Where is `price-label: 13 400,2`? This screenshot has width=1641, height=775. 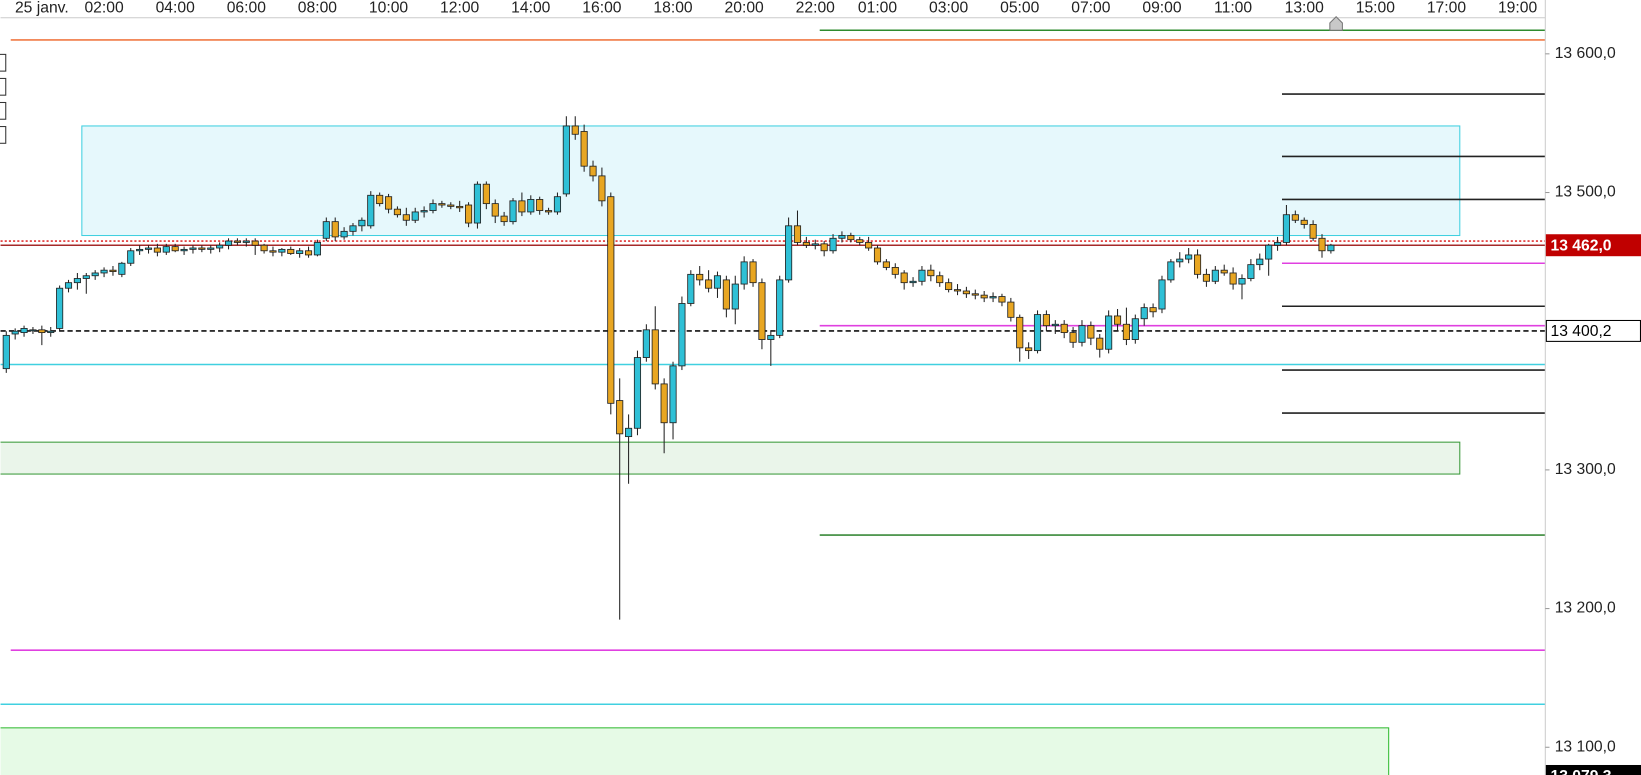
price-label: 13 400,2 is located at coordinates (1581, 331).